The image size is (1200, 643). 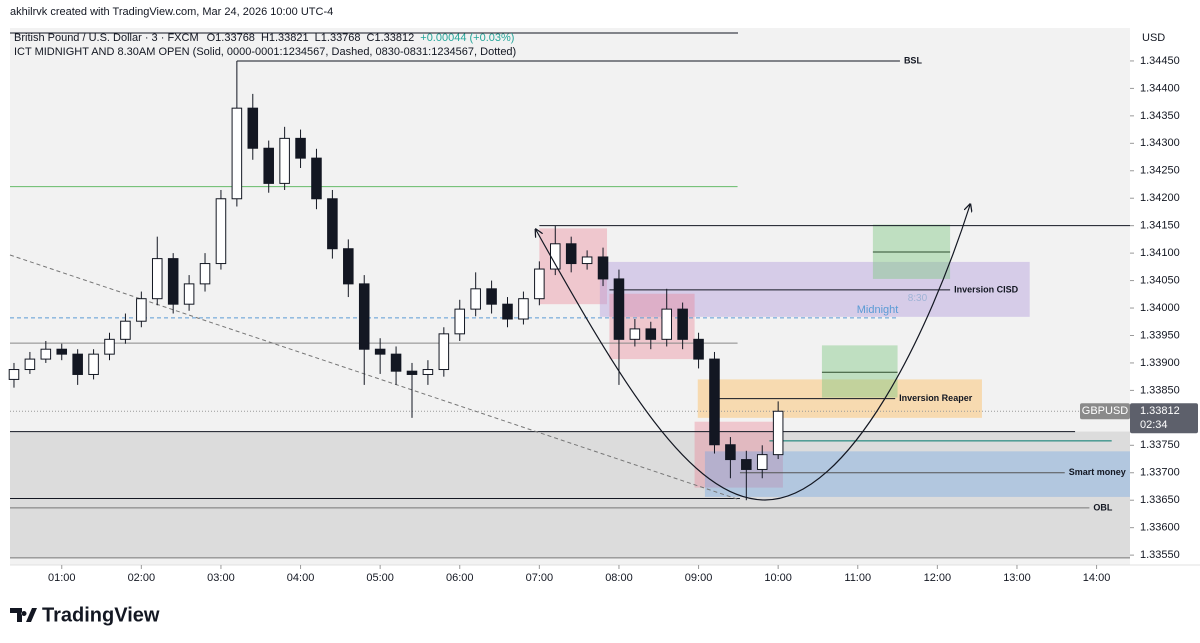 What do you see at coordinates (460, 578) in the screenshot?
I see `x-tick-label: 06:00` at bounding box center [460, 578].